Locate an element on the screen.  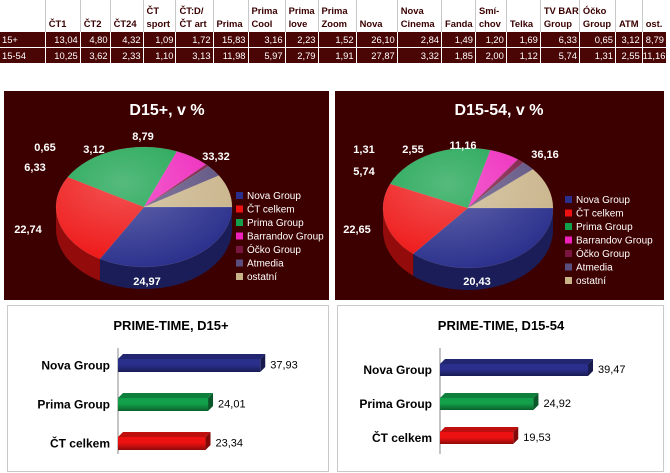
pie-data-label: 3,12 is located at coordinates (93, 150).